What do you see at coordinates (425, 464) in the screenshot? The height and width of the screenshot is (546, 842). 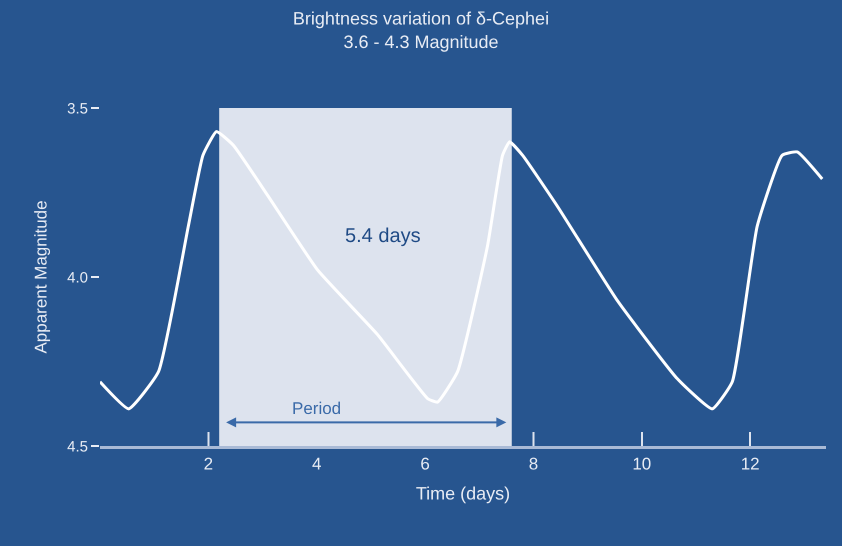 I see `x-tick-label: 6` at bounding box center [425, 464].